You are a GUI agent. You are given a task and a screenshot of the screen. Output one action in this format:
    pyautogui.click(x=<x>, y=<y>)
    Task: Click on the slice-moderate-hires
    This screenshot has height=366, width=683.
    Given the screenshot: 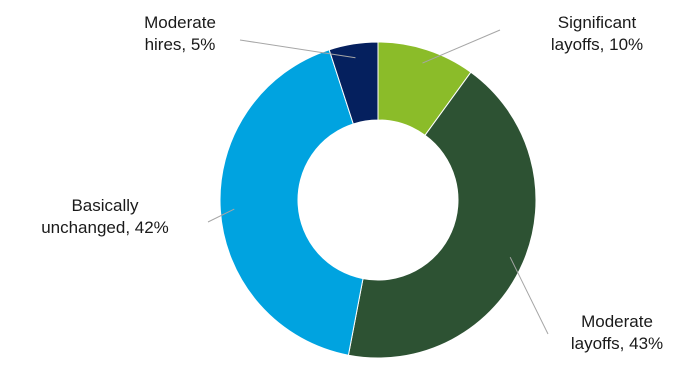 What is the action you would take?
    pyautogui.click(x=353, y=83)
    